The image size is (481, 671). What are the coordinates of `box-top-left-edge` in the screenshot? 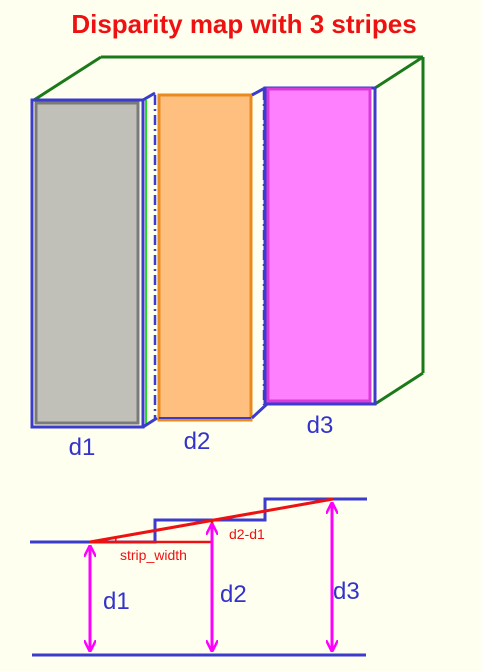 It's located at (67, 78).